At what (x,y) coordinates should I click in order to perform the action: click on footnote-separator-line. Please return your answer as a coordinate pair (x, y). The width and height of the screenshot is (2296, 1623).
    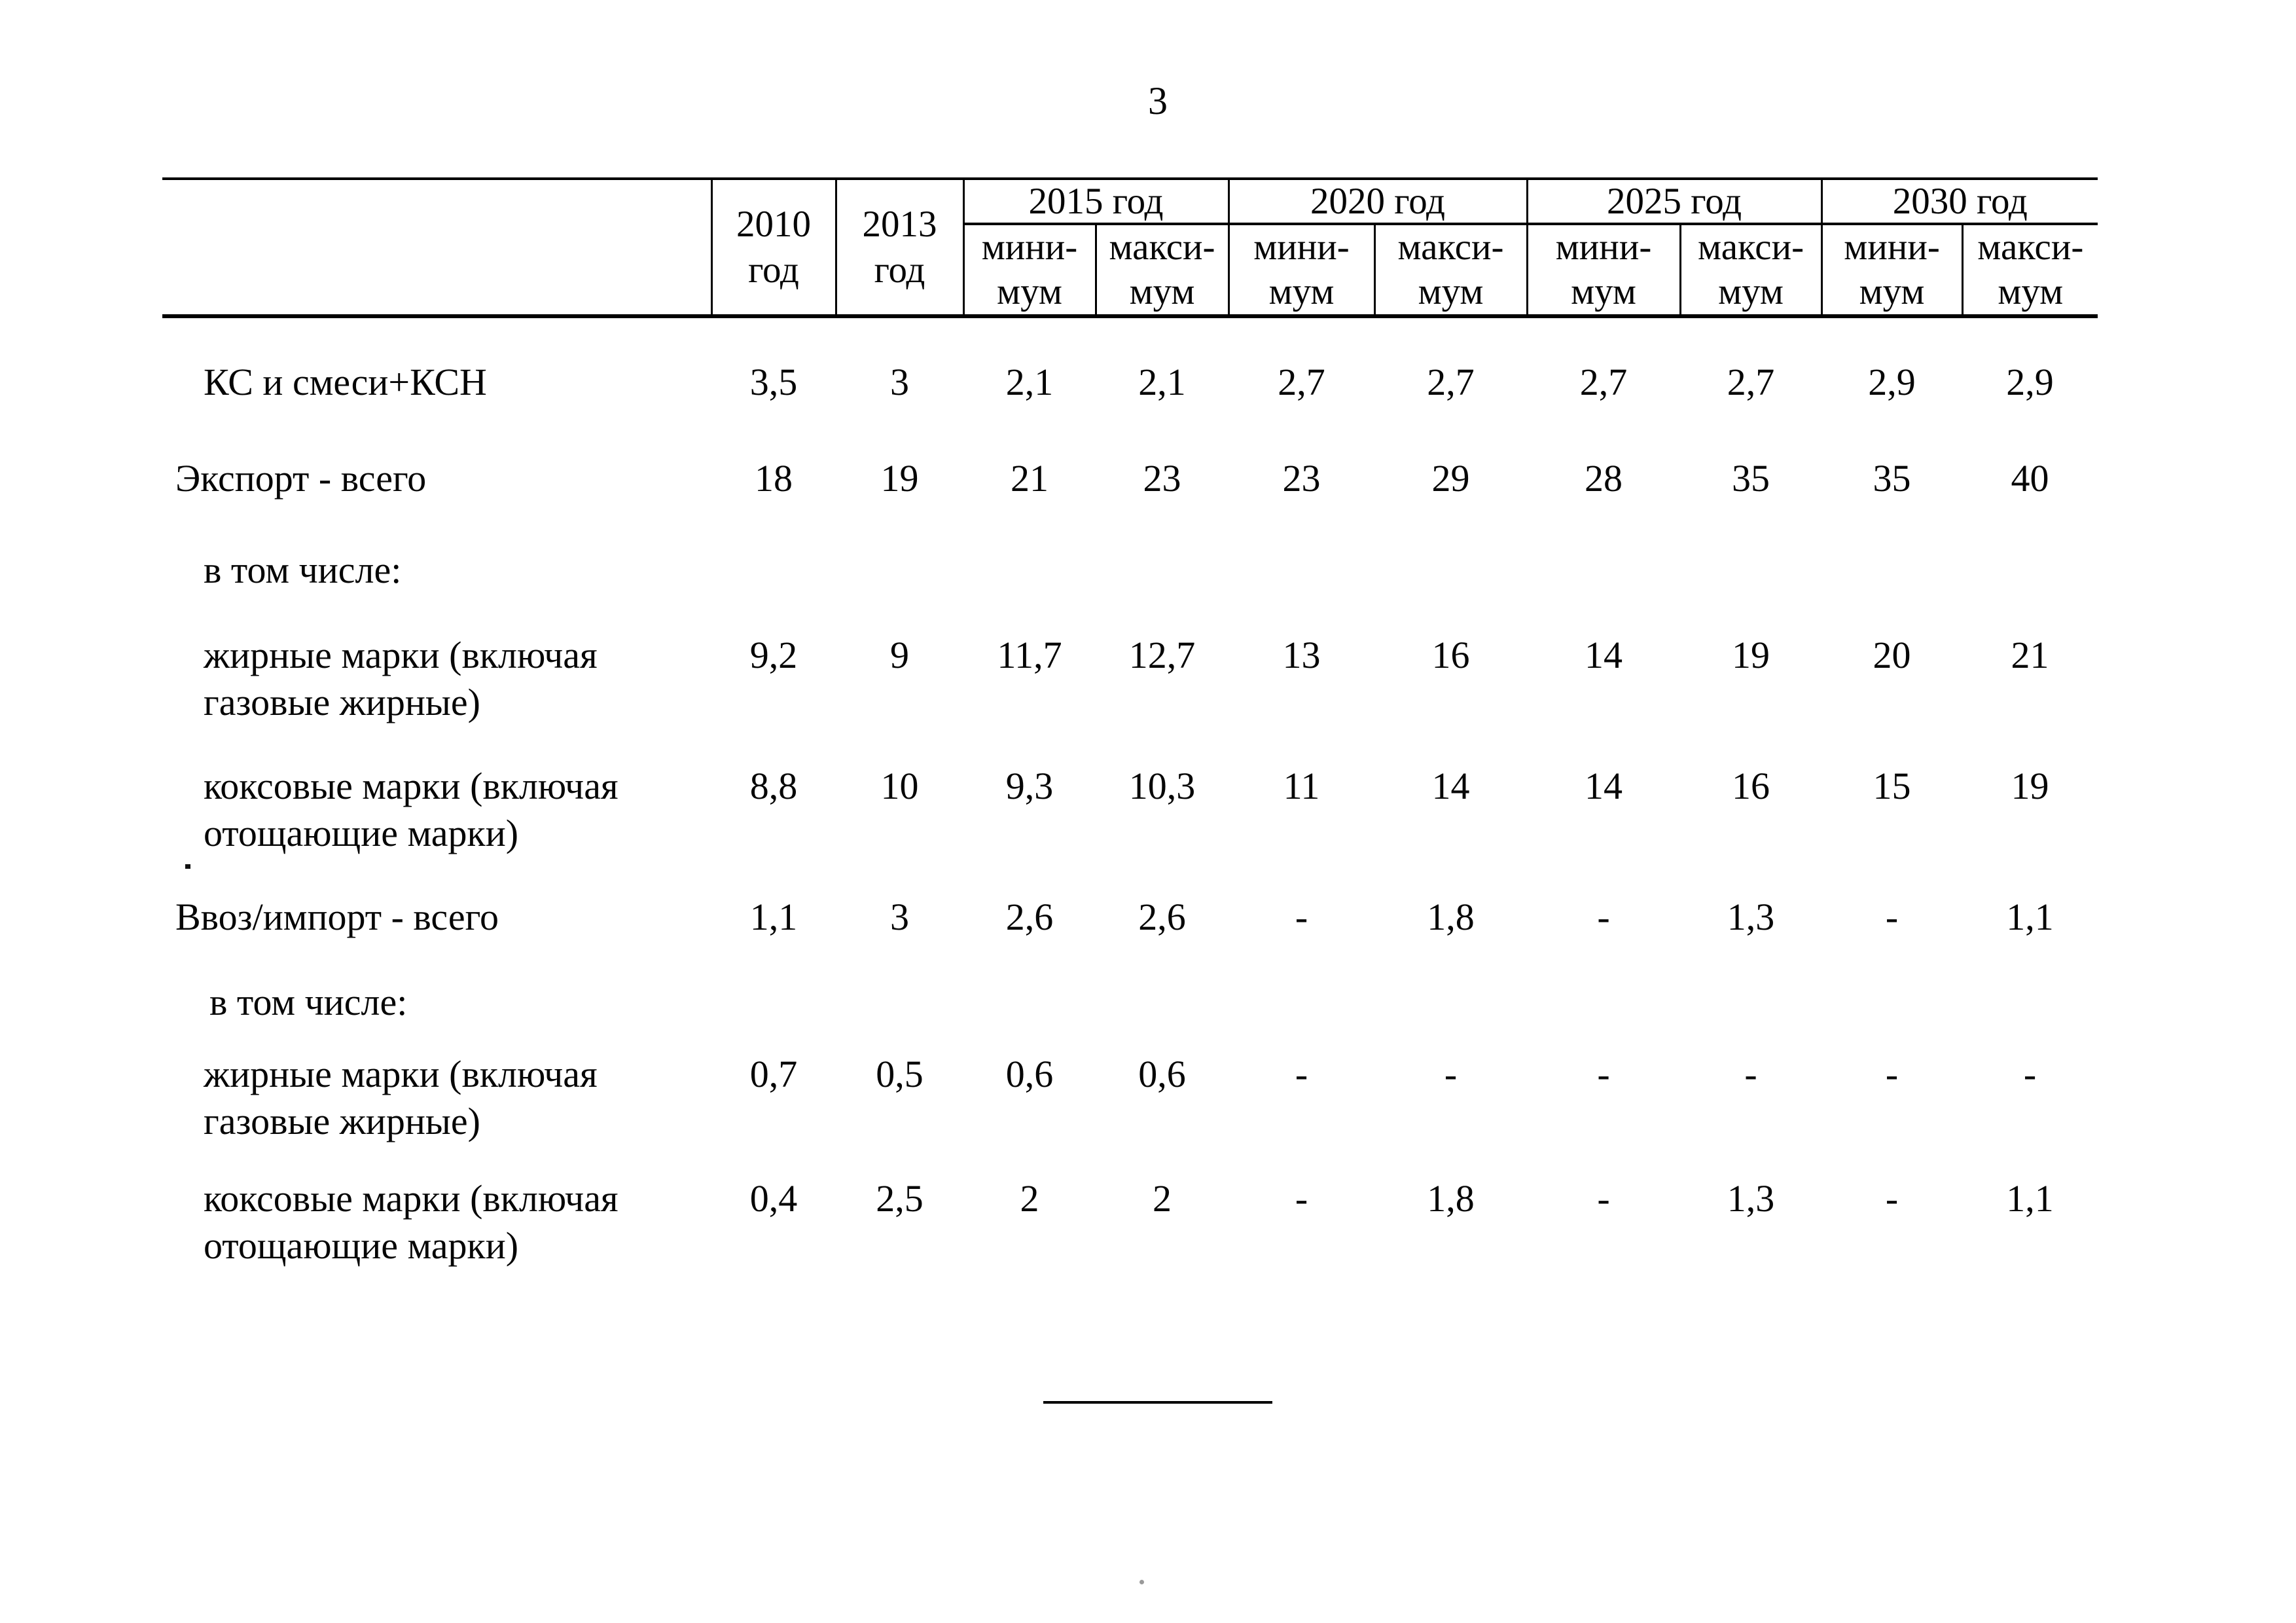
    Looking at the image, I should click on (1157, 1402).